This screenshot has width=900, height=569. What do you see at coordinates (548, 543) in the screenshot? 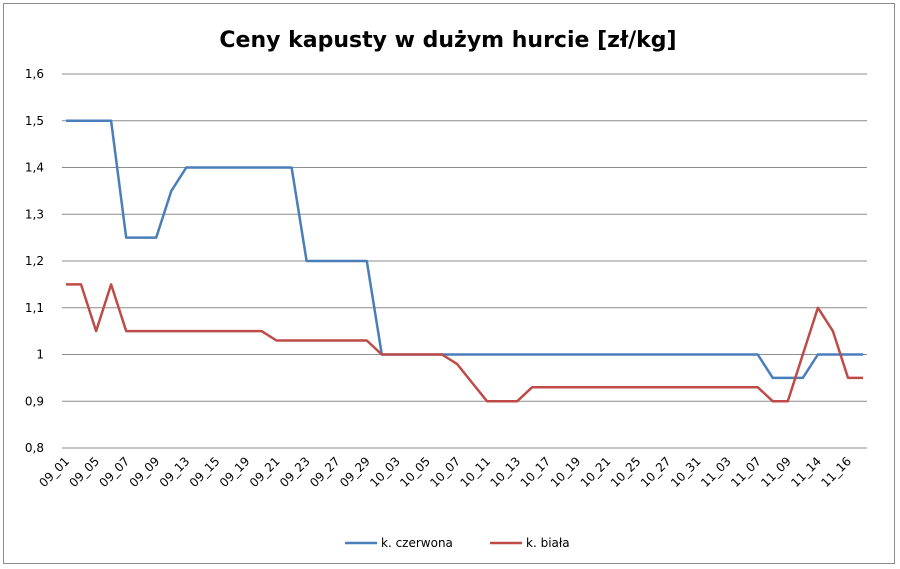
I see `legend-label: k. biała` at bounding box center [548, 543].